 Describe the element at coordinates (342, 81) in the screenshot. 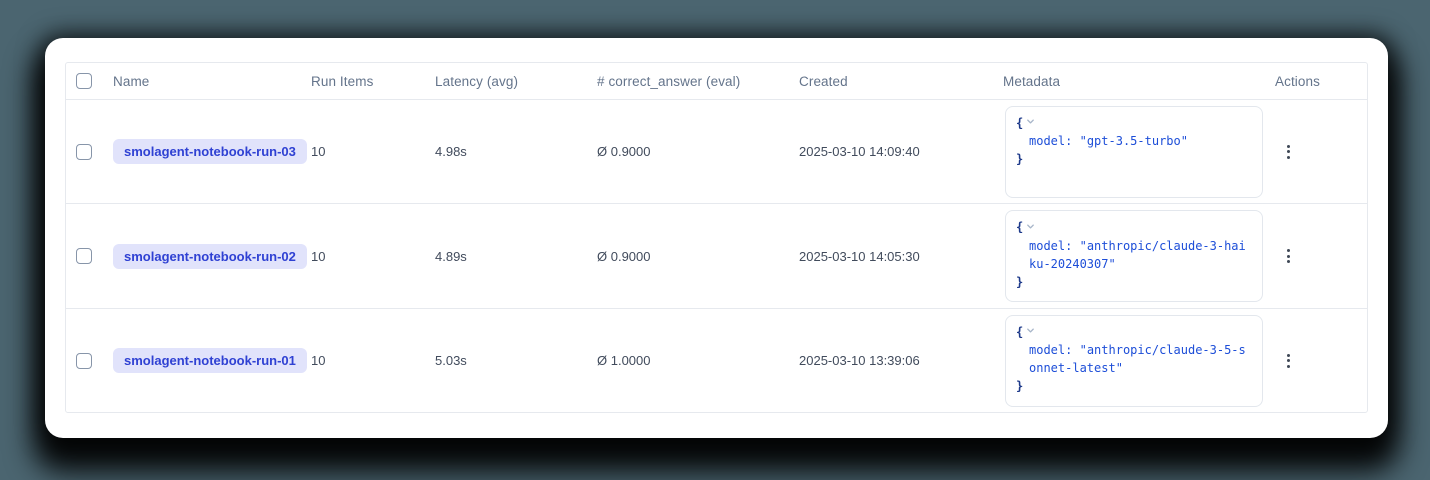

I see `column-header-run-items: Run Items` at that location.